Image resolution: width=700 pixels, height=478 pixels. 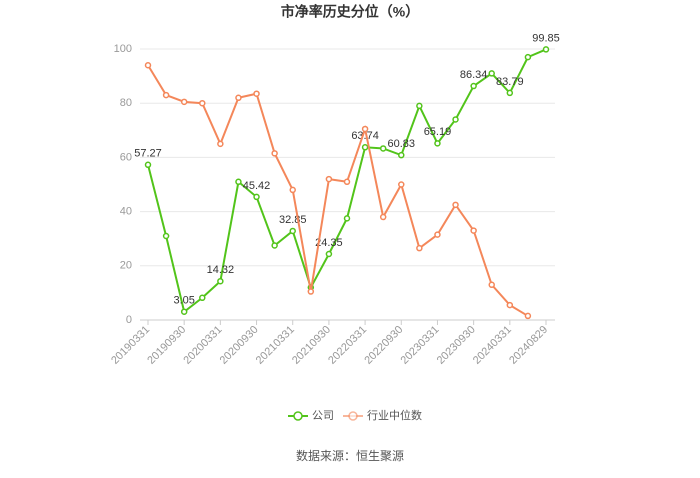 What do you see at coordinates (350, 12) in the screenshot?
I see `chart-title: 市净率历史分位（%）` at bounding box center [350, 12].